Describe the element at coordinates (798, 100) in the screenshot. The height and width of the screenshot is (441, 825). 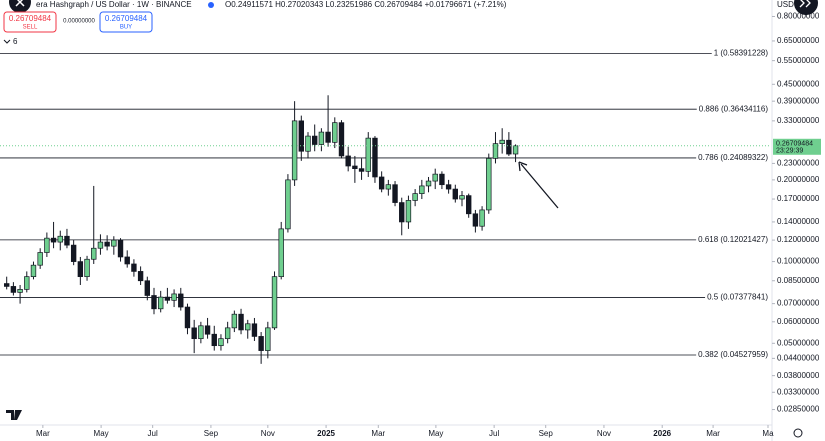
I see `y-tick-label: 0.39000000` at that location.